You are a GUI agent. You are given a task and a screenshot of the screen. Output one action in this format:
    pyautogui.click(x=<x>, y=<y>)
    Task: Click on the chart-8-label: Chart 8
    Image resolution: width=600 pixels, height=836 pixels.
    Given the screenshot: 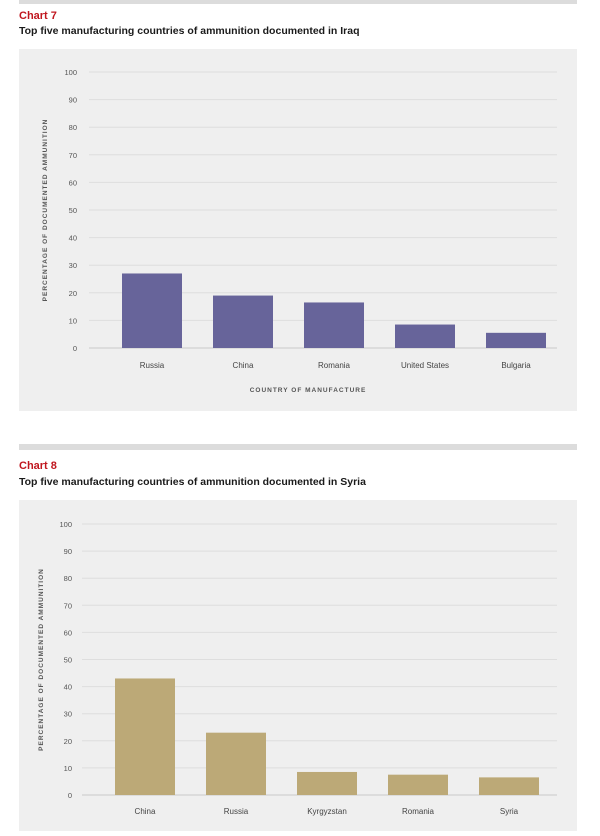 What is the action you would take?
    pyautogui.click(x=38, y=466)
    